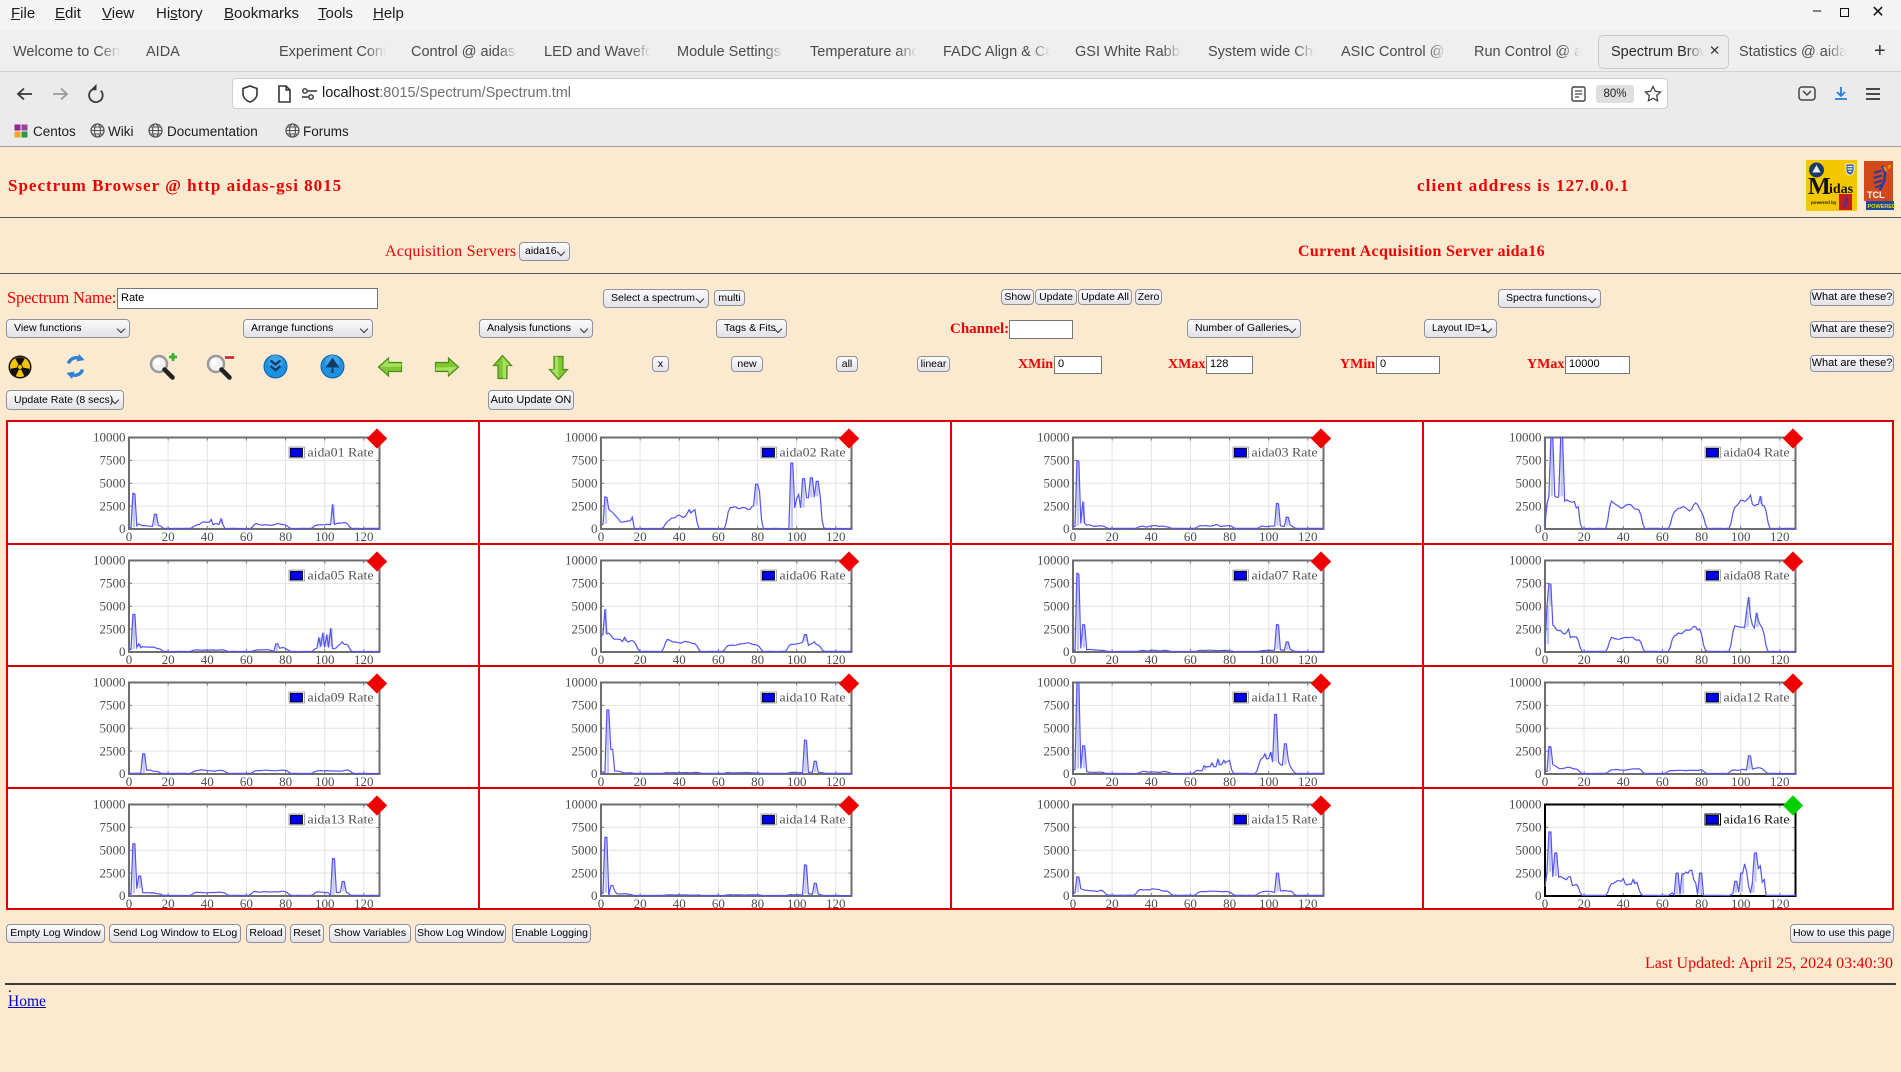 Image resolution: width=1901 pixels, height=1072 pixels. I want to click on svg-text: aida06 Rate, so click(813, 575).